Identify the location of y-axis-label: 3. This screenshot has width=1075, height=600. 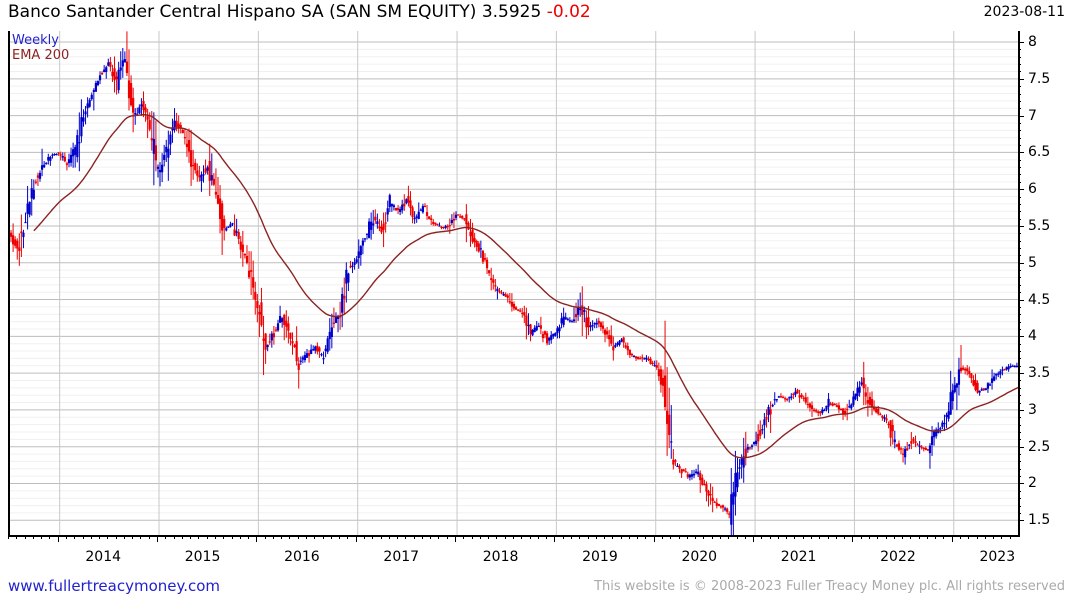
(1032, 409).